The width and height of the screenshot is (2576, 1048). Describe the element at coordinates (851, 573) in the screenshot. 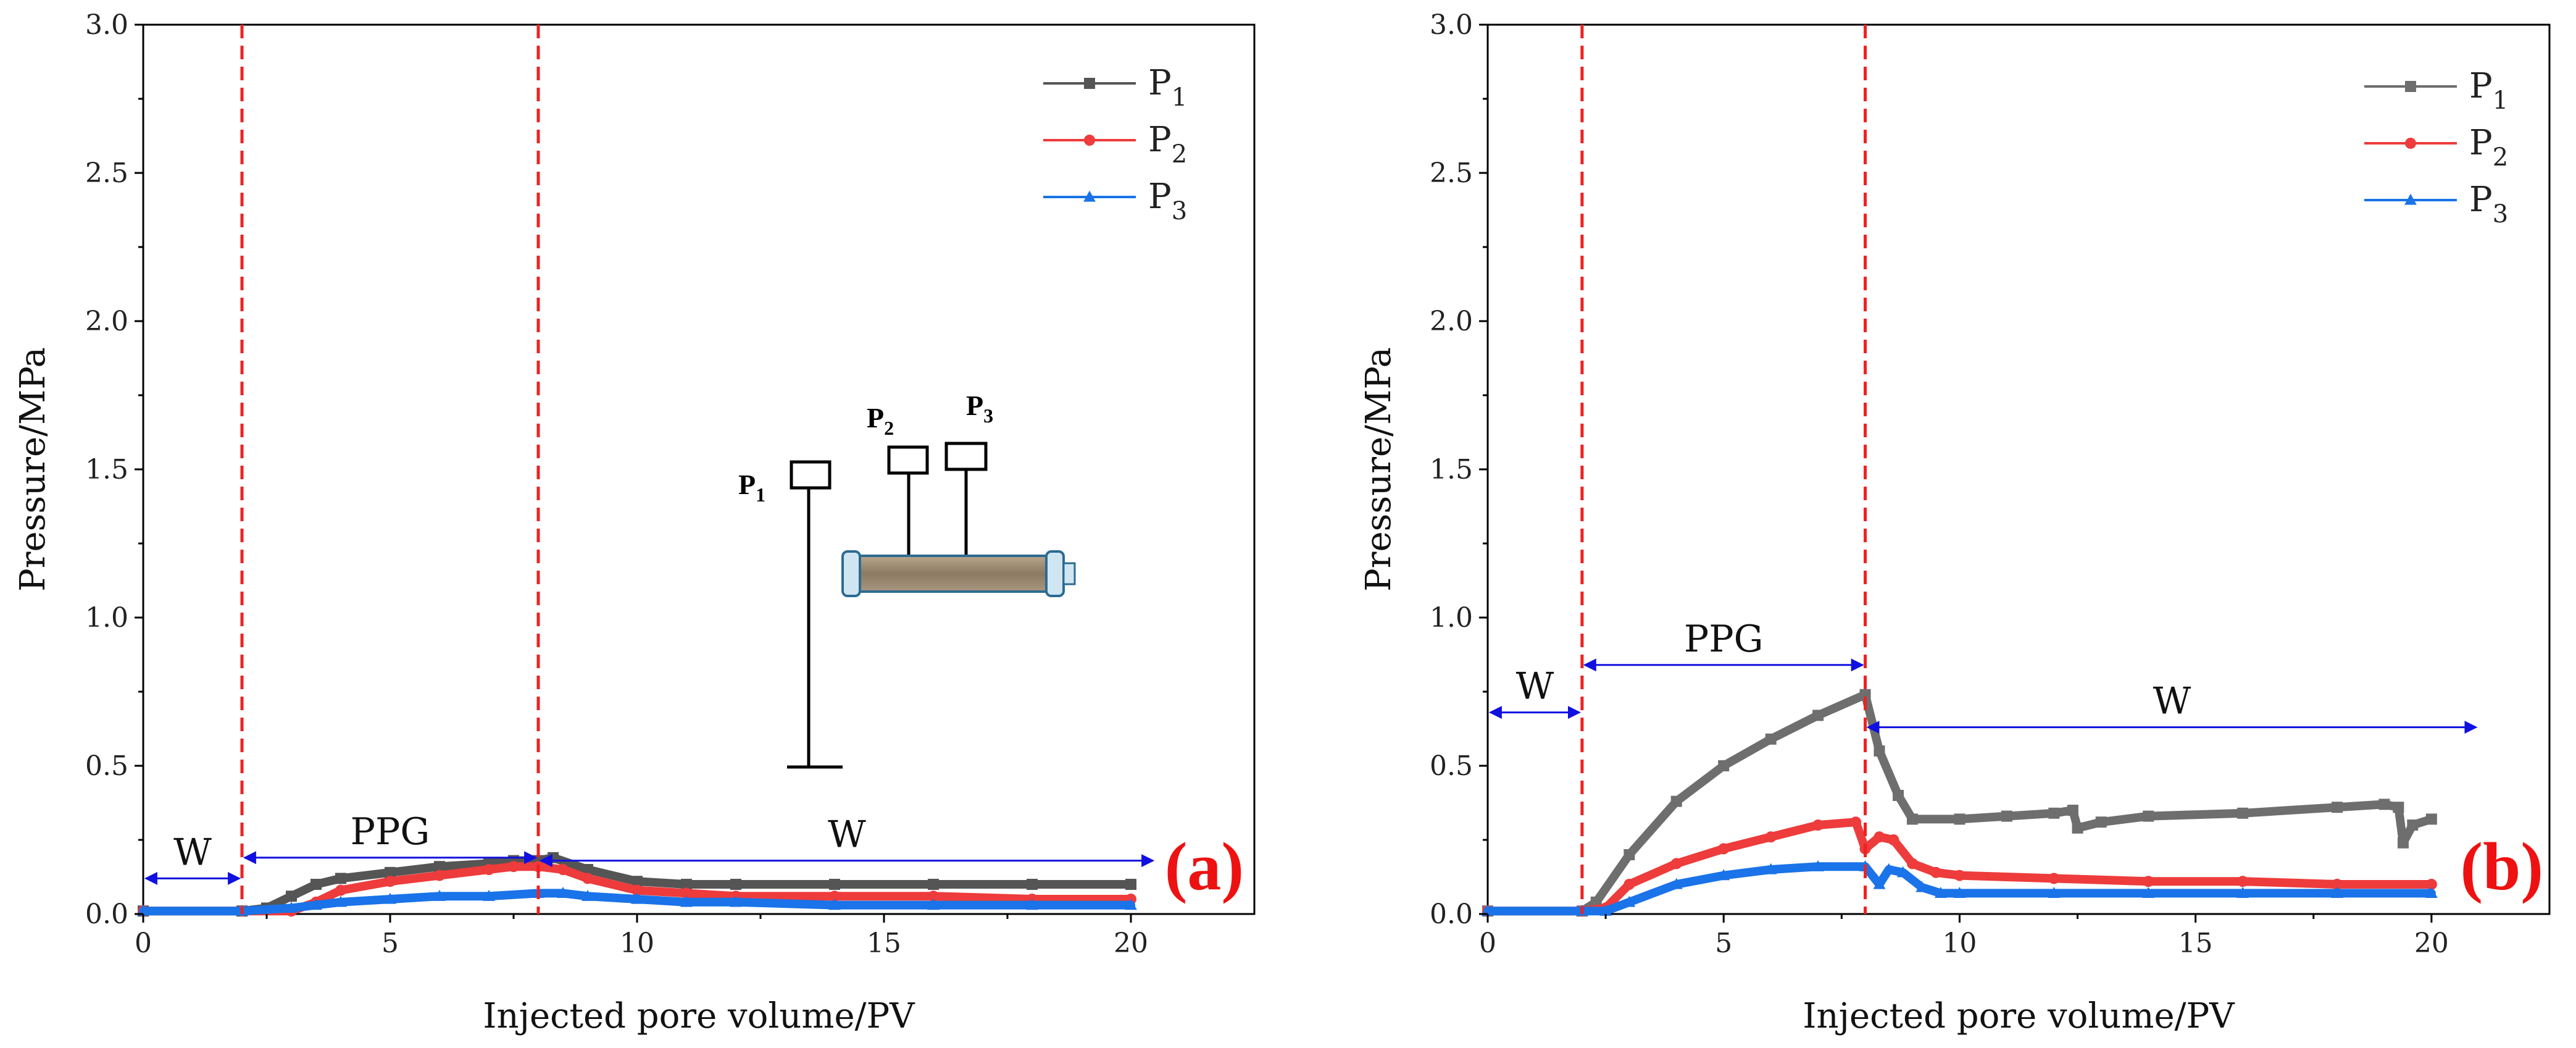

I see `core-end-cap-left-icon` at that location.